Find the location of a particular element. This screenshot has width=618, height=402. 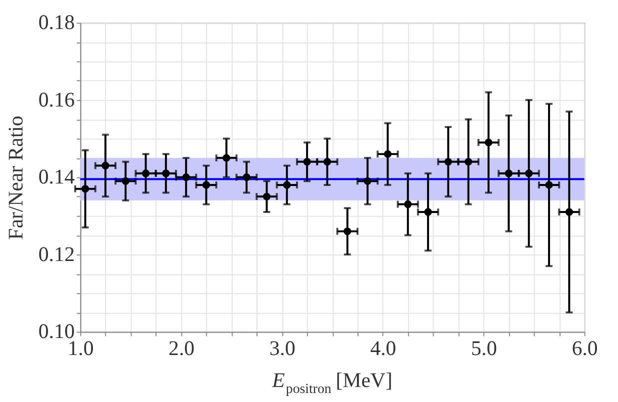

x-tick-label: 6.0 is located at coordinates (585, 348).